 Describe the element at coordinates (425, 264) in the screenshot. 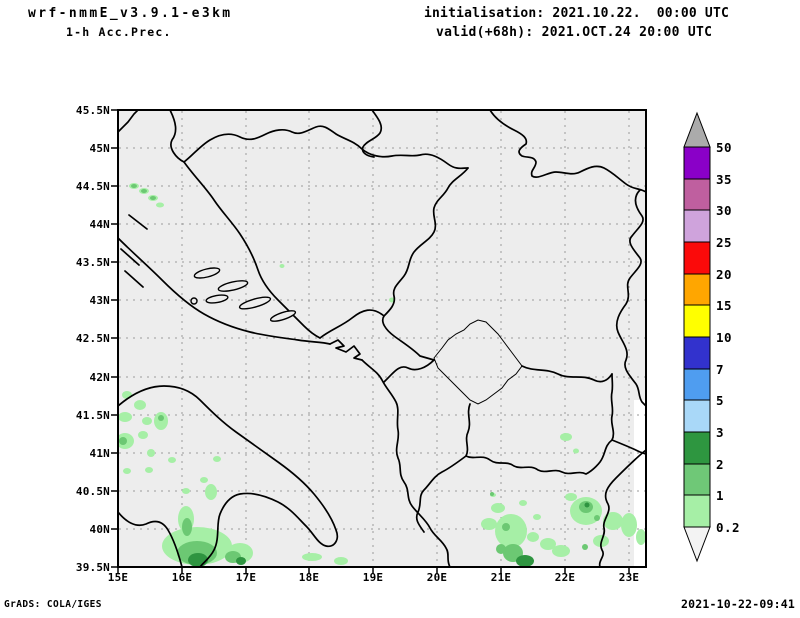

I see `border-drina` at that location.